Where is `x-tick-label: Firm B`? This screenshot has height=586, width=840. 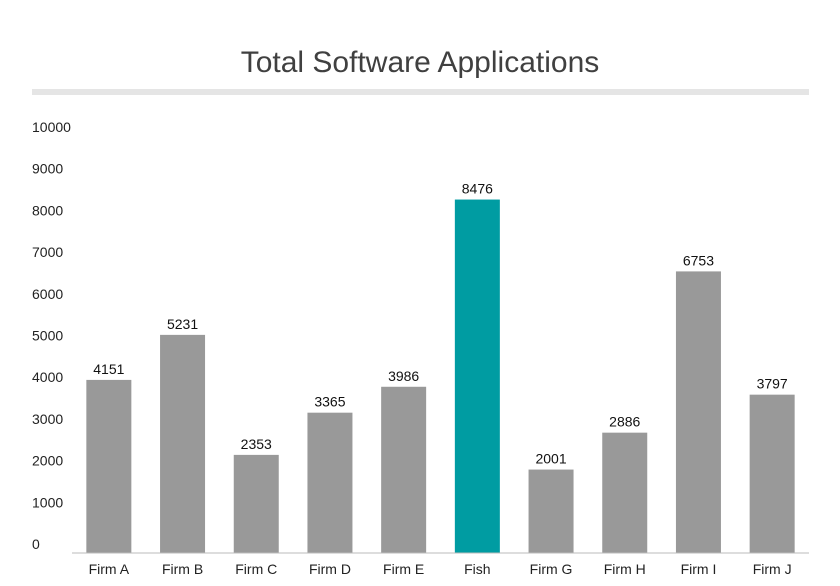 x-tick-label: Firm B is located at coordinates (182, 569).